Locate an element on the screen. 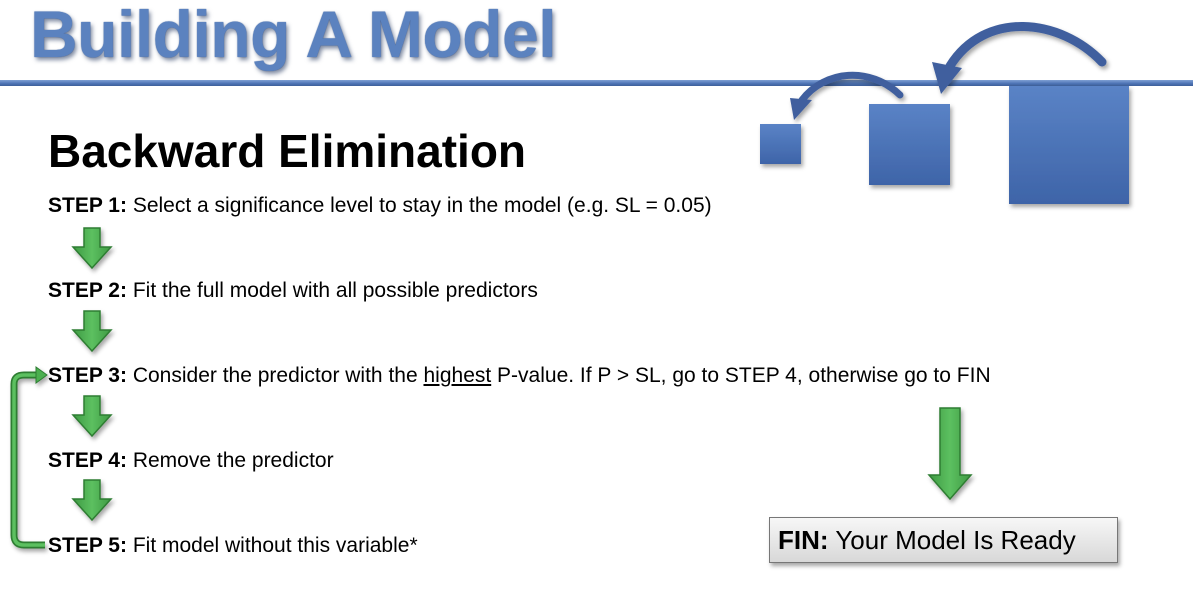 The height and width of the screenshot is (599, 1193). small-square-icon is located at coordinates (780, 144).